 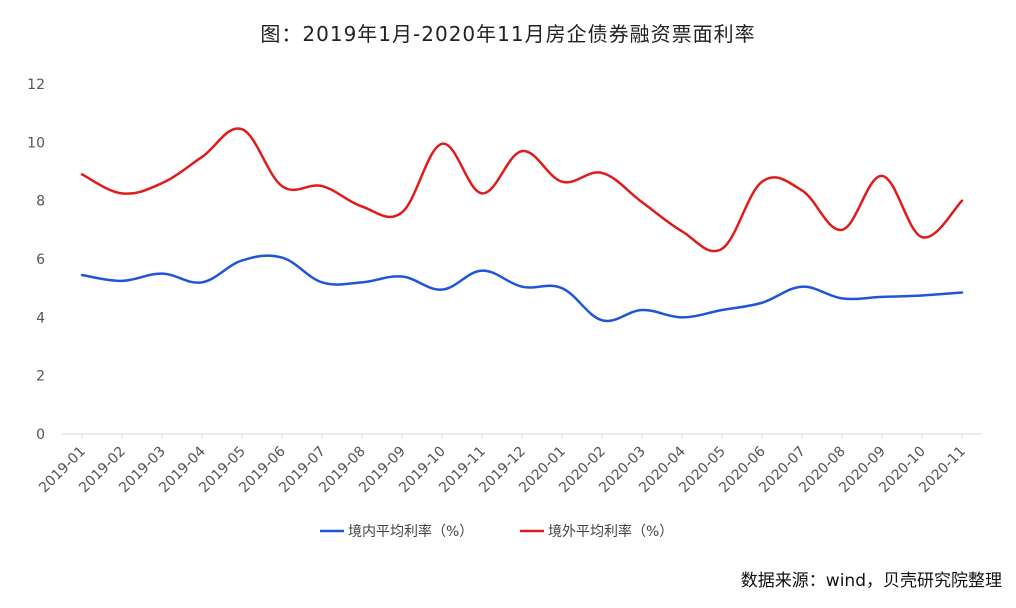 What do you see at coordinates (40, 202) in the screenshot?
I see `y-tick-label: 8` at bounding box center [40, 202].